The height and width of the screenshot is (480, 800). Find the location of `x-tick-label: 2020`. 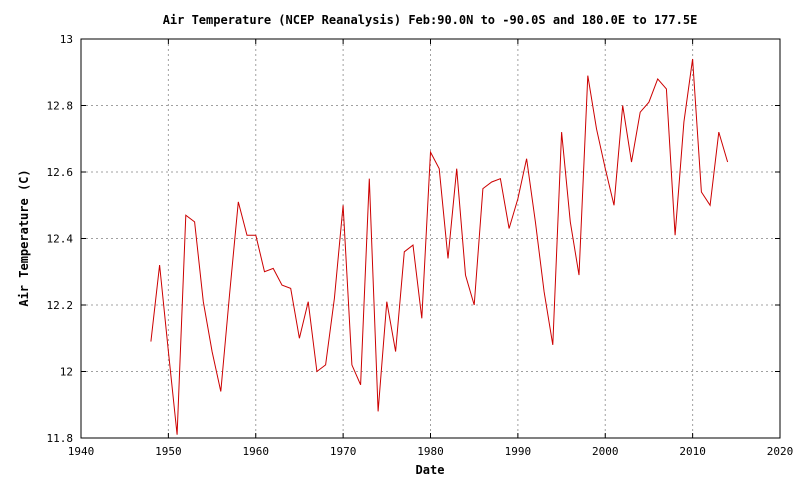

x-tick-label: 2020 is located at coordinates (780, 451).